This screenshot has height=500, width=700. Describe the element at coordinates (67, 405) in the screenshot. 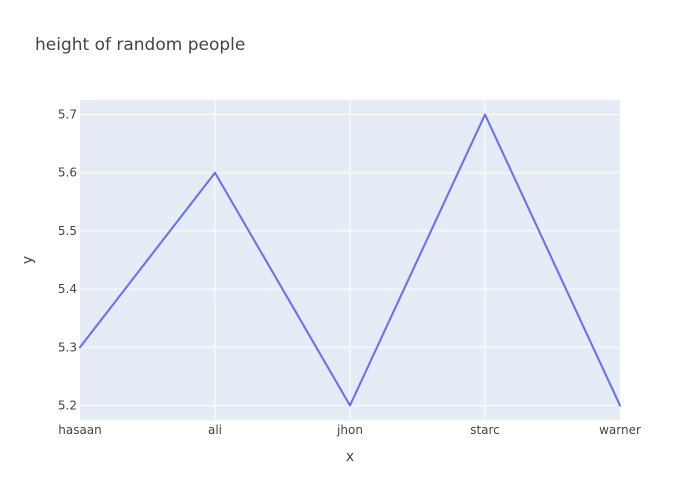

I see `y-tick-label: 5.2` at that location.